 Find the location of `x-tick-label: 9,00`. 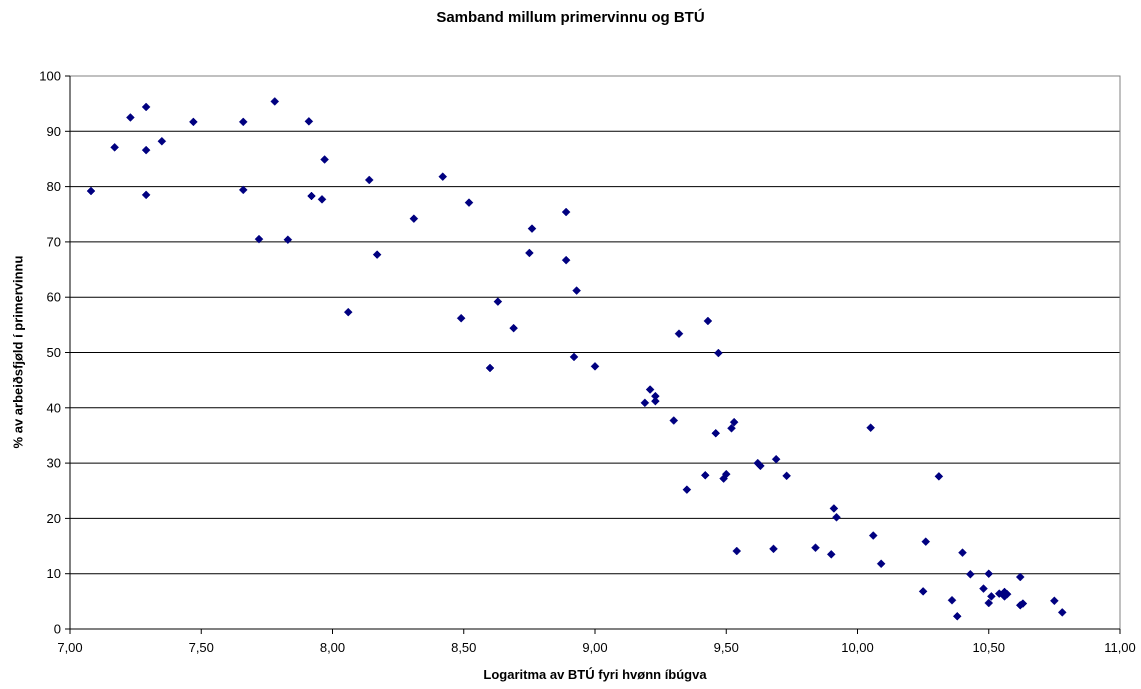

x-tick-label: 9,00 is located at coordinates (594, 647).